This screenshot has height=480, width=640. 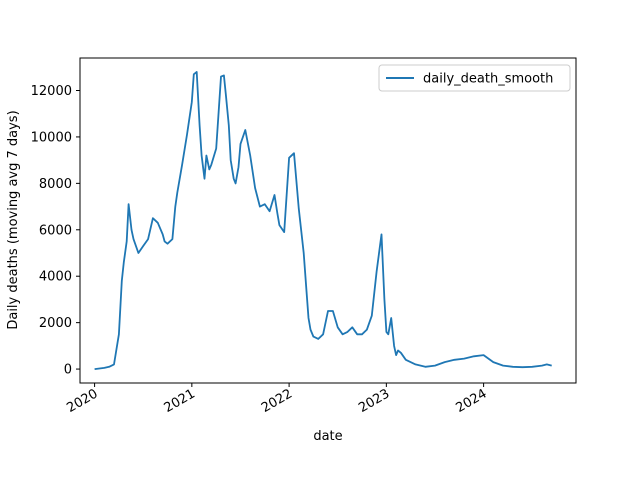 I want to click on legend: daily_death_smooth, so click(x=474, y=78).